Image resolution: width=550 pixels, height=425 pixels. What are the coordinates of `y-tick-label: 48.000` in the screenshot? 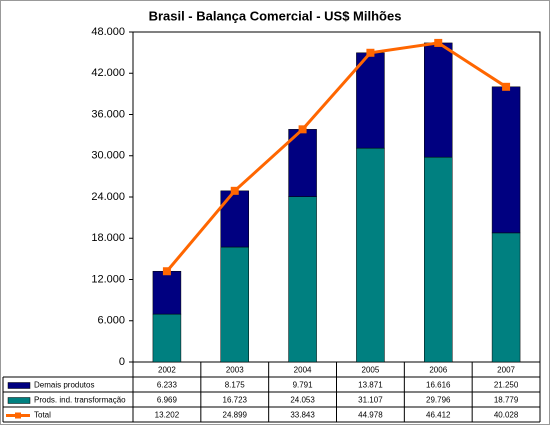 It's located at (108, 32).